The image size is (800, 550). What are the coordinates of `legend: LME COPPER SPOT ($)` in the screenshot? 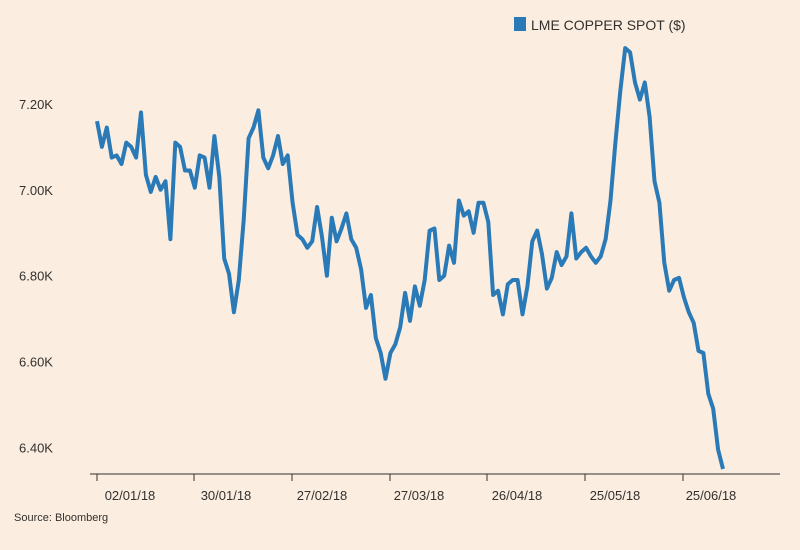 It's located at (600, 25).